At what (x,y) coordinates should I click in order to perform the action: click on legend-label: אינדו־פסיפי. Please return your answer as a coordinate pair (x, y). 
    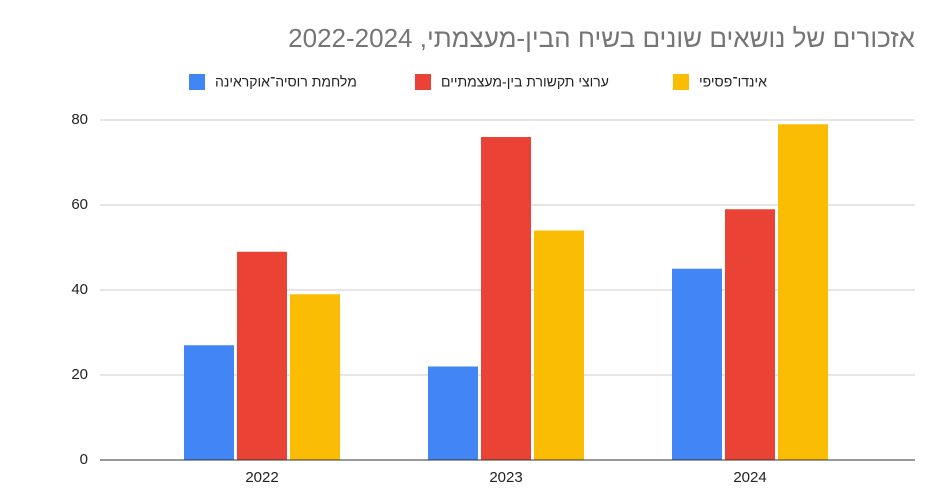
    Looking at the image, I should click on (733, 82).